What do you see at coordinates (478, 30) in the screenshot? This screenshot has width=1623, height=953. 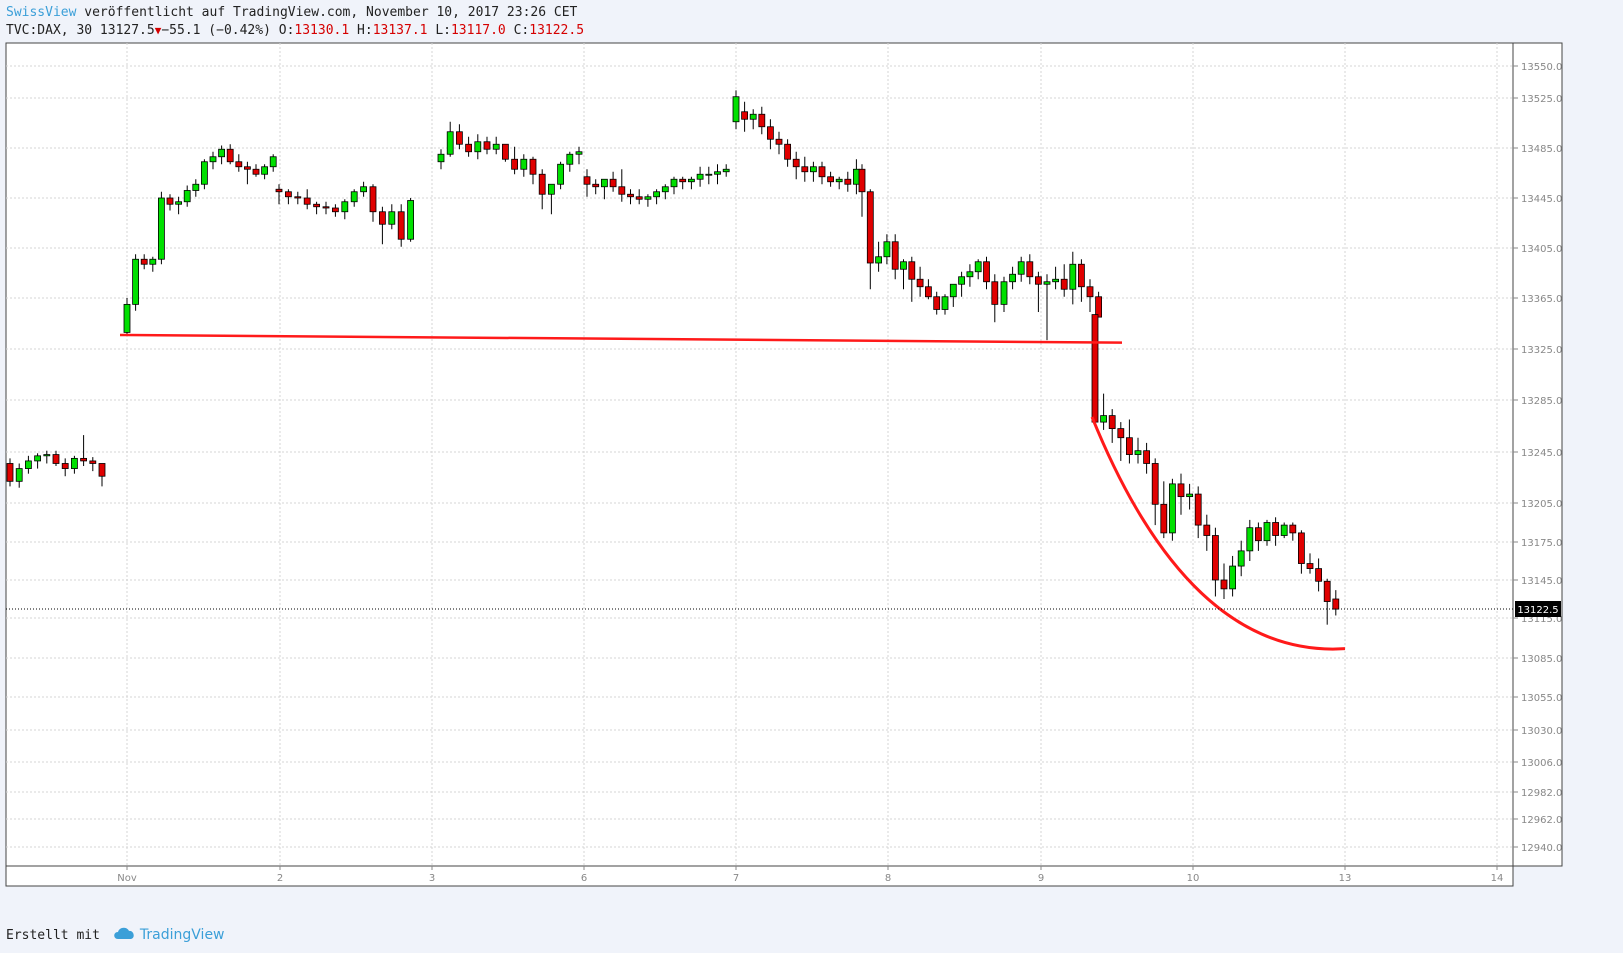 I see `low-value: 13117.0` at bounding box center [478, 30].